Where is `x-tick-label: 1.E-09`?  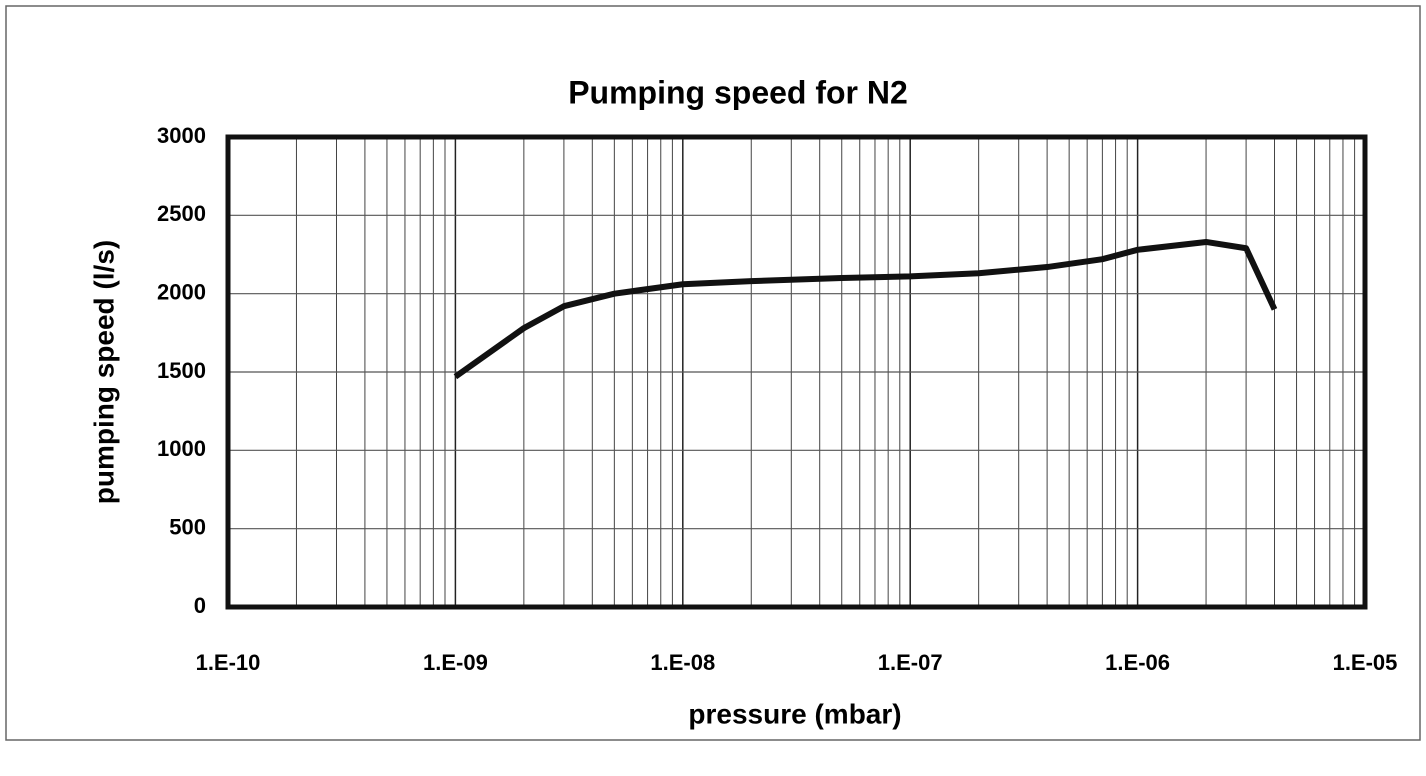 x-tick-label: 1.E-09 is located at coordinates (455, 662).